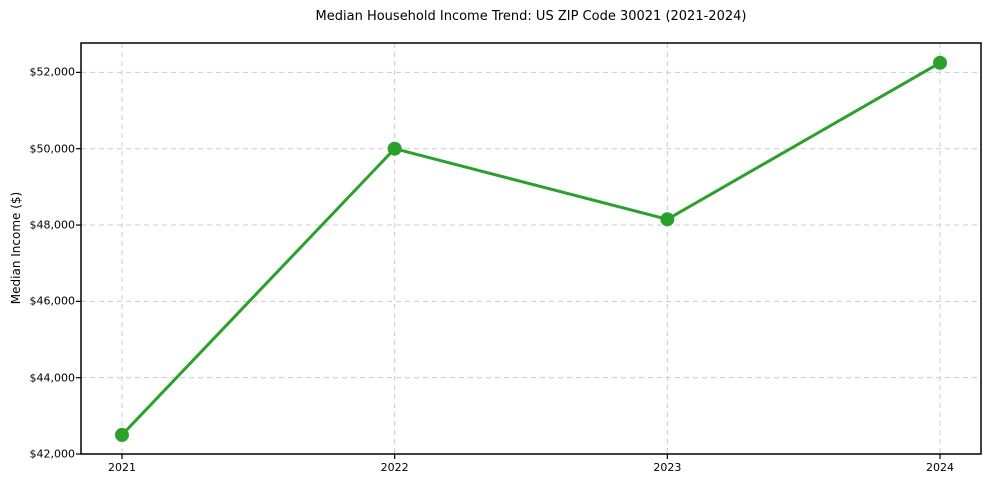 The height and width of the screenshot is (490, 989). I want to click on x-tick-label: 2021, so click(122, 467).